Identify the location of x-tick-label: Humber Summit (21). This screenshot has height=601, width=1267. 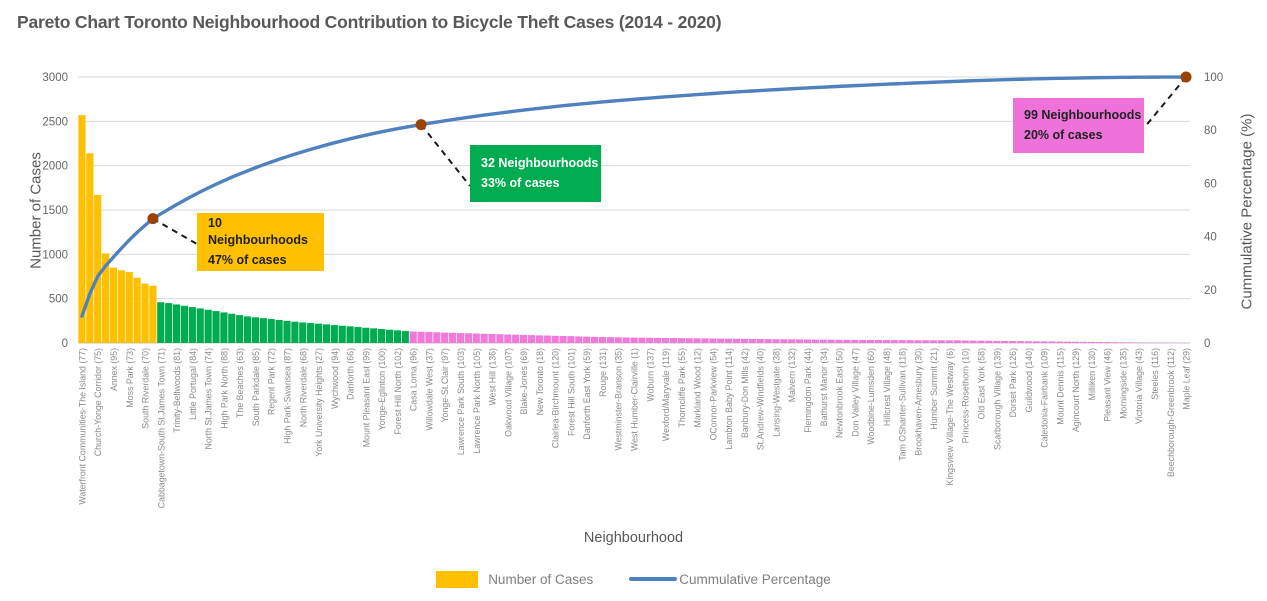
(934, 389).